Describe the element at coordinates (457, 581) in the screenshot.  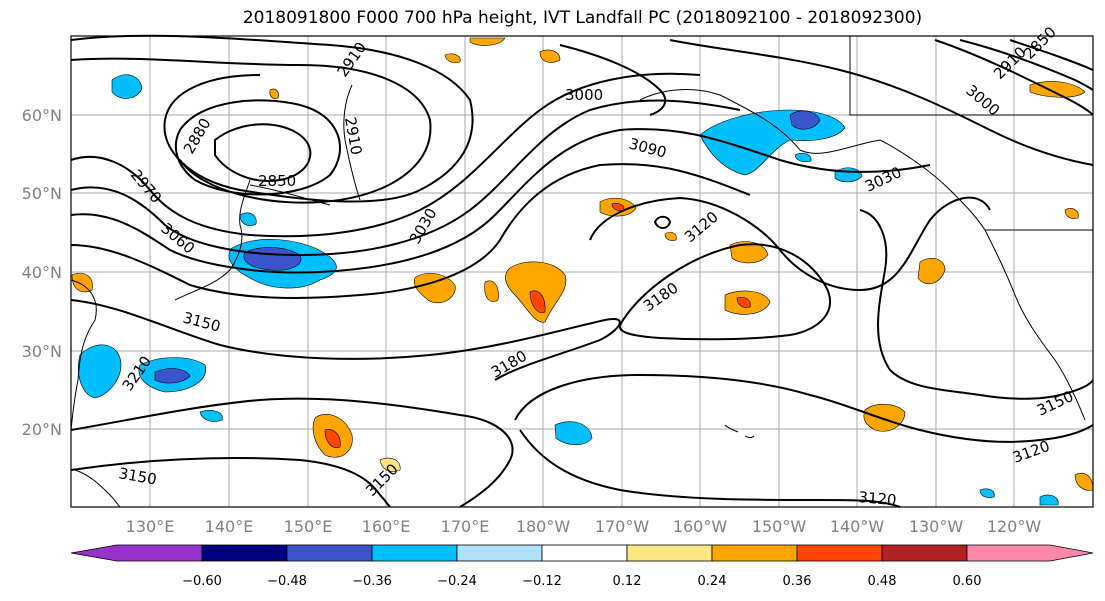
I see `colorbar-tick: −0.24` at that location.